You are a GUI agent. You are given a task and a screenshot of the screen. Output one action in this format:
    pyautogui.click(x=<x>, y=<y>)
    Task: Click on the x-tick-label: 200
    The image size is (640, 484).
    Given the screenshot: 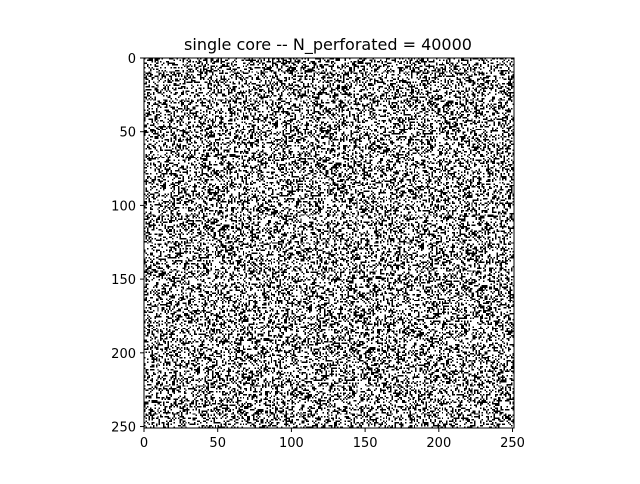 What is the action you would take?
    pyautogui.click(x=438, y=443)
    